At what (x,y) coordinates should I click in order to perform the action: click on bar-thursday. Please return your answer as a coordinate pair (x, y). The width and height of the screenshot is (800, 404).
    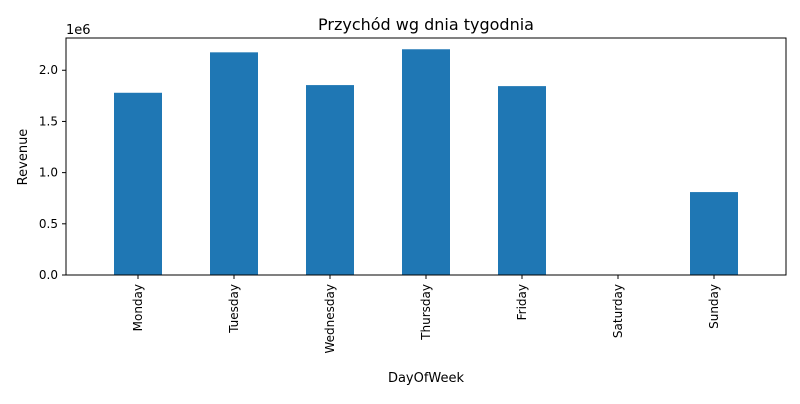
    Looking at the image, I should click on (426, 162).